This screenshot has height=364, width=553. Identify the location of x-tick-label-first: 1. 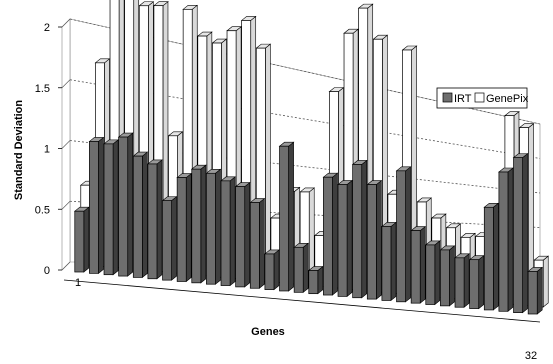
(78, 283).